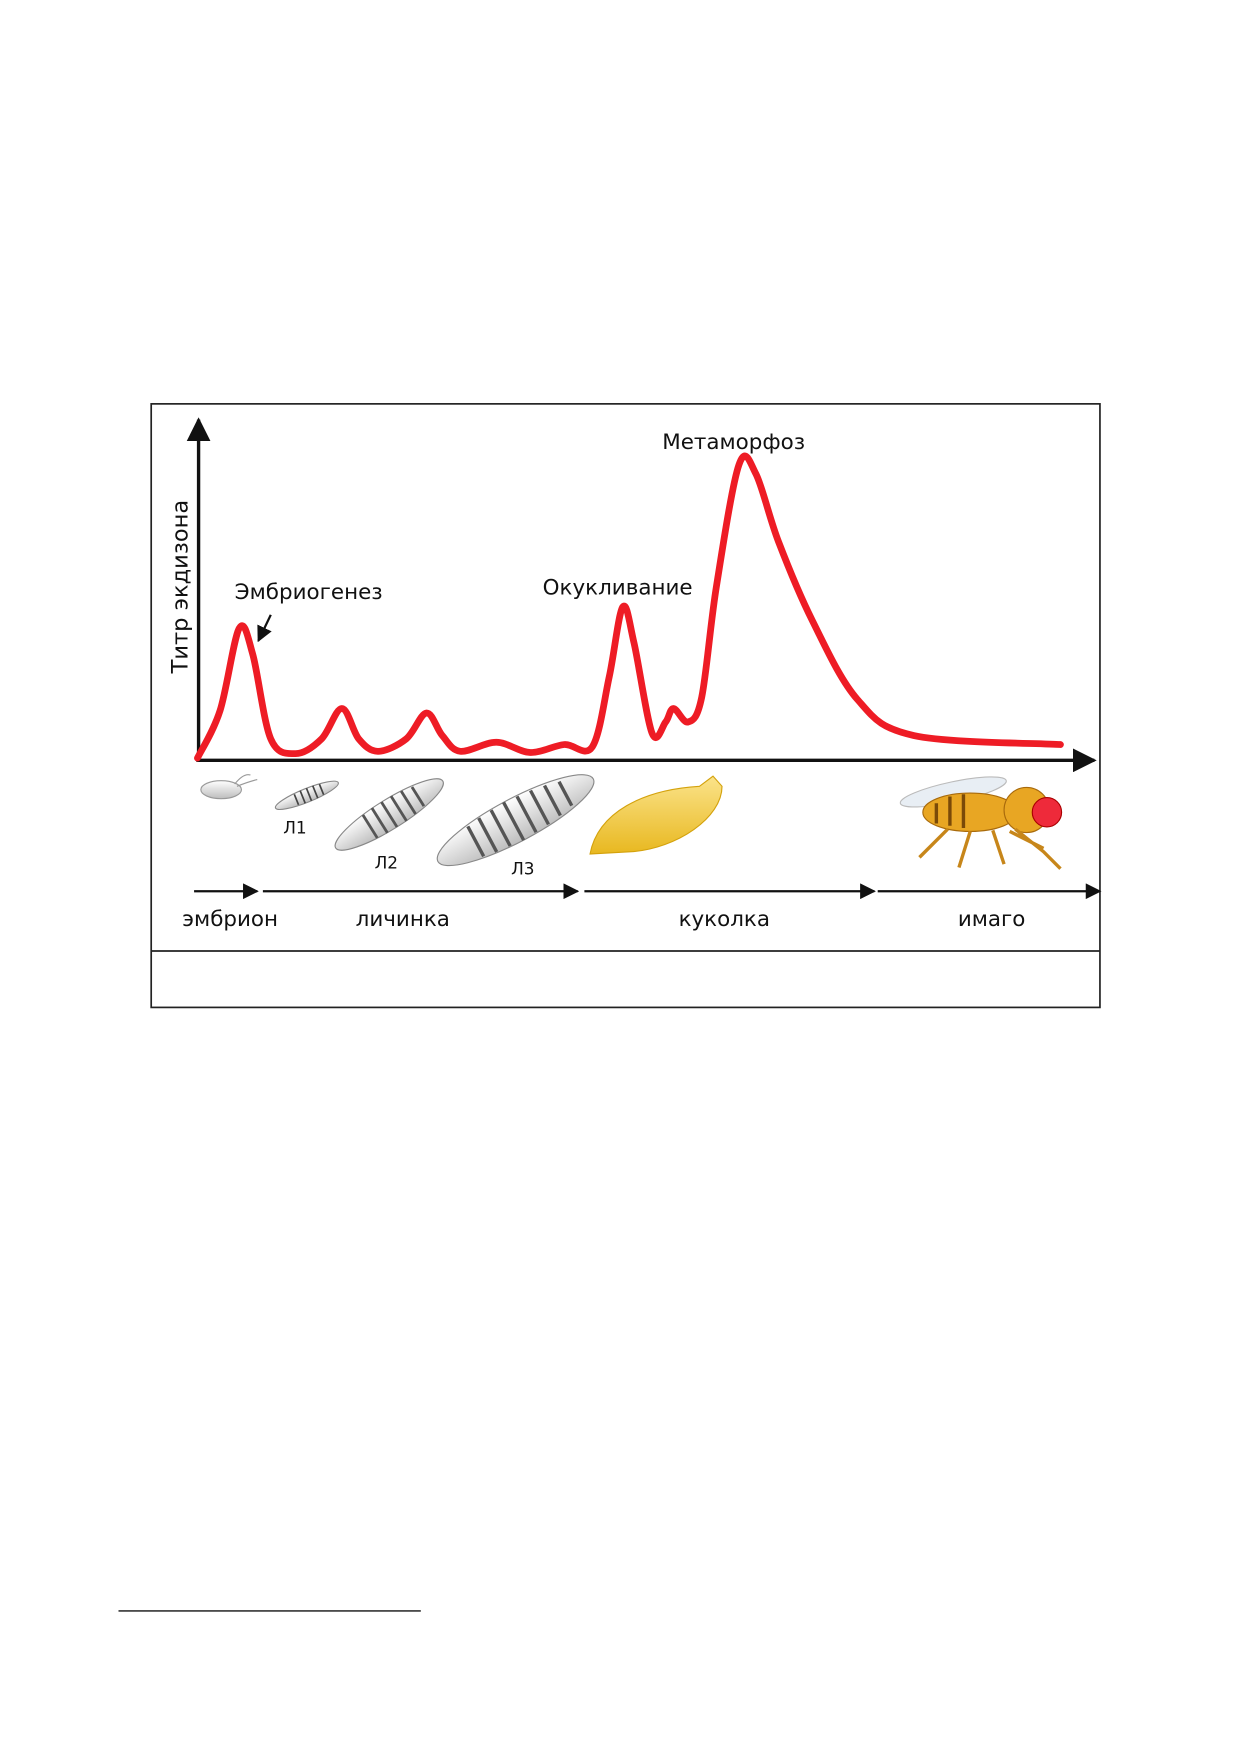 This screenshot has width=1241, height=1754. Describe the element at coordinates (724, 919) in the screenshot. I see `stage-label: куколка` at that location.